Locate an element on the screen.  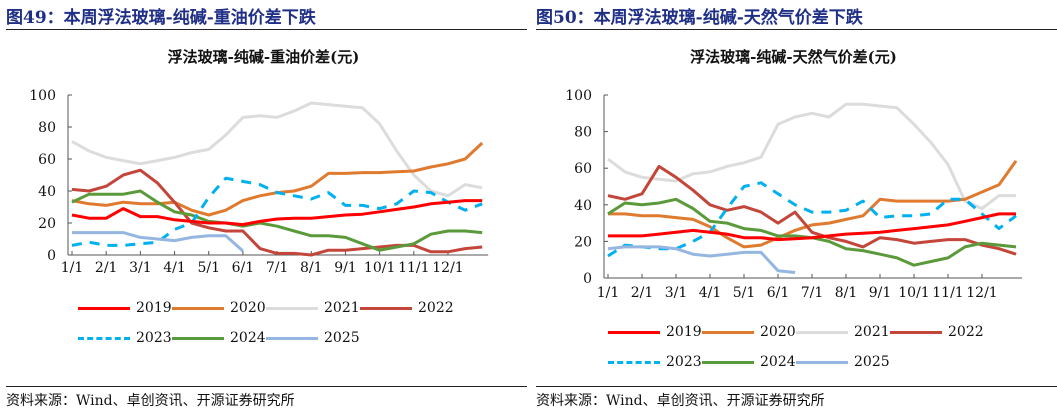
series-line-2020 is located at coordinates (813, 204).